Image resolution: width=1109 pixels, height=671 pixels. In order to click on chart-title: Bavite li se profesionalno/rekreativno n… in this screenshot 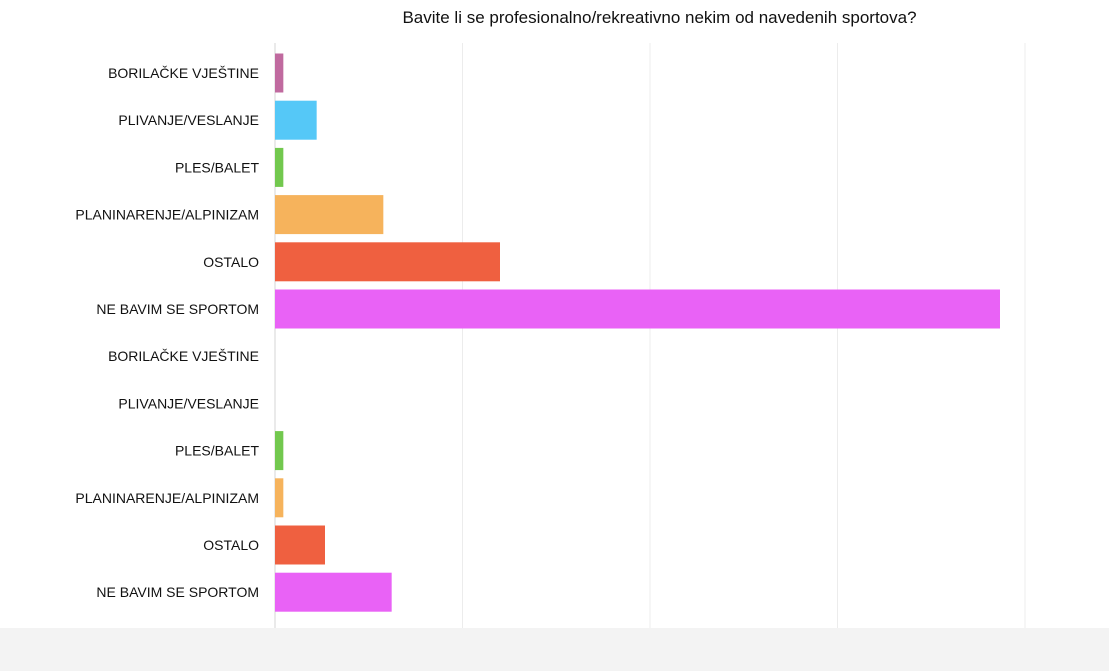, I will do `click(659, 17)`.